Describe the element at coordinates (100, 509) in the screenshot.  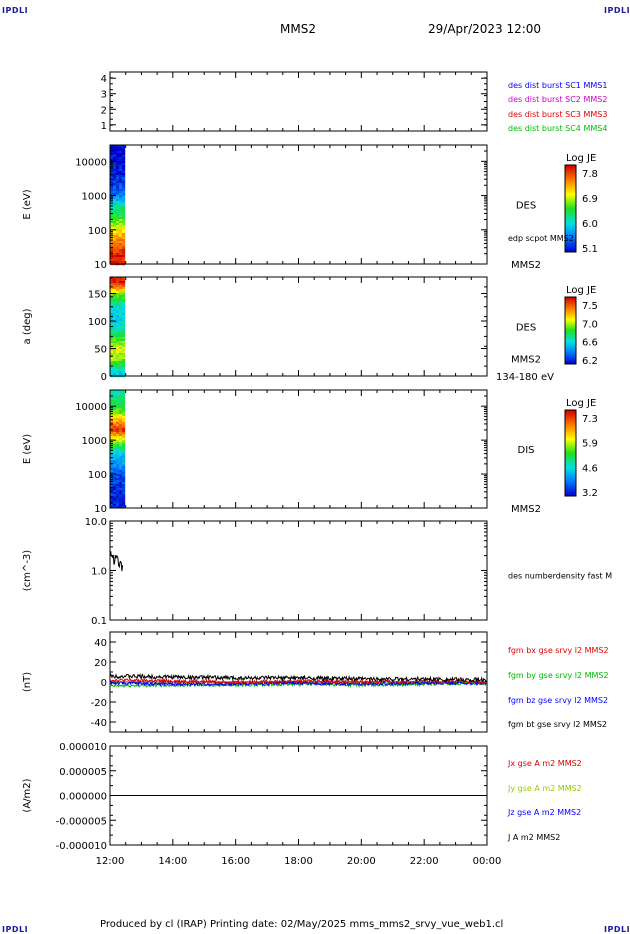
I see `y-tick-label: 10` at that location.